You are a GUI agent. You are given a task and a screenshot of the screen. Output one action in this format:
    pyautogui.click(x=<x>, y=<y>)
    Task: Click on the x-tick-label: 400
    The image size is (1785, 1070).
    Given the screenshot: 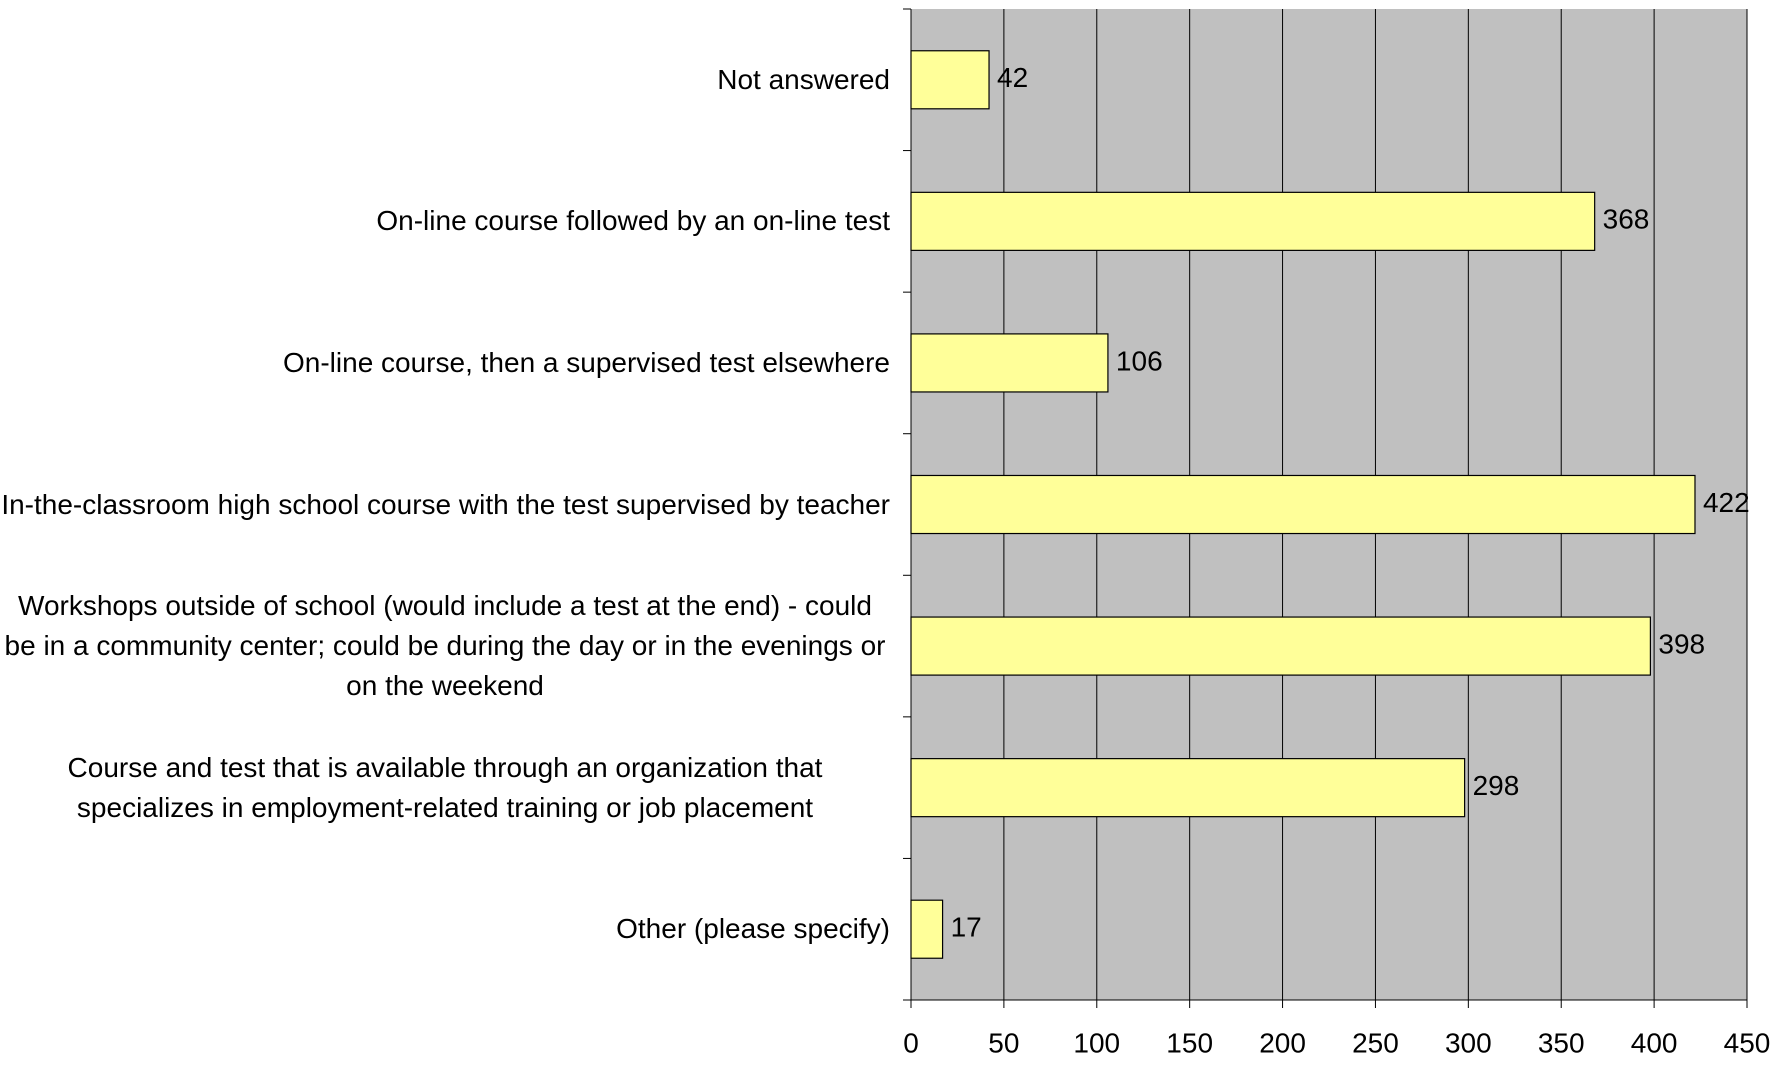 What is the action you would take?
    pyautogui.click(x=1654, y=1042)
    